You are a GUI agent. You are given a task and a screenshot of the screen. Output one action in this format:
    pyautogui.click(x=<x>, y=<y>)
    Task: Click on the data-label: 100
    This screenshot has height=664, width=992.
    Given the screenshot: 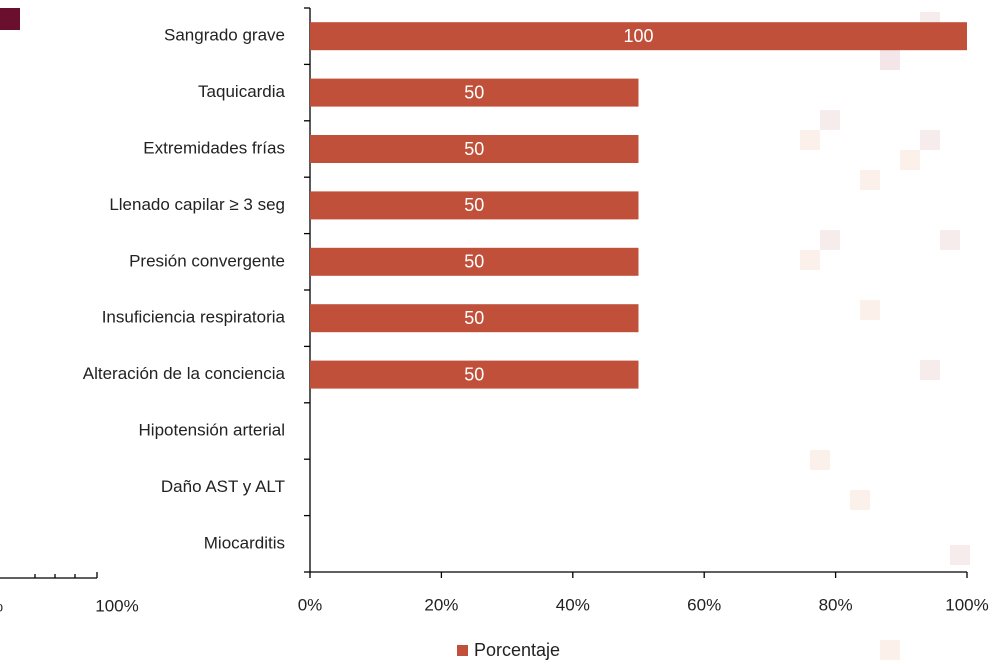 What is the action you would take?
    pyautogui.click(x=638, y=36)
    